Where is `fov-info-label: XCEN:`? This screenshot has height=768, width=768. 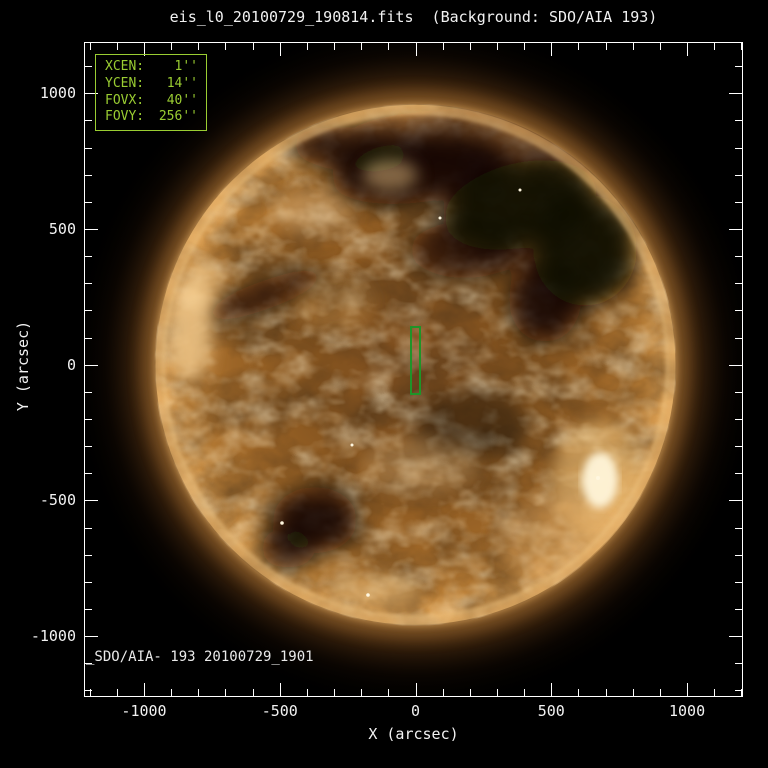 fov-info-label: XCEN: is located at coordinates (125, 66).